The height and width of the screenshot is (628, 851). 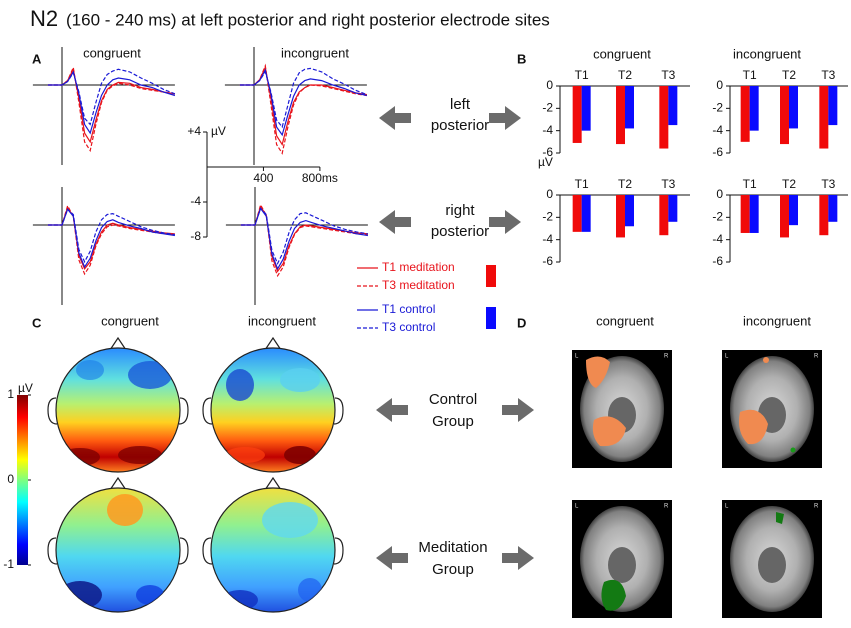 I want to click on legend-swatch, so click(x=491, y=276).